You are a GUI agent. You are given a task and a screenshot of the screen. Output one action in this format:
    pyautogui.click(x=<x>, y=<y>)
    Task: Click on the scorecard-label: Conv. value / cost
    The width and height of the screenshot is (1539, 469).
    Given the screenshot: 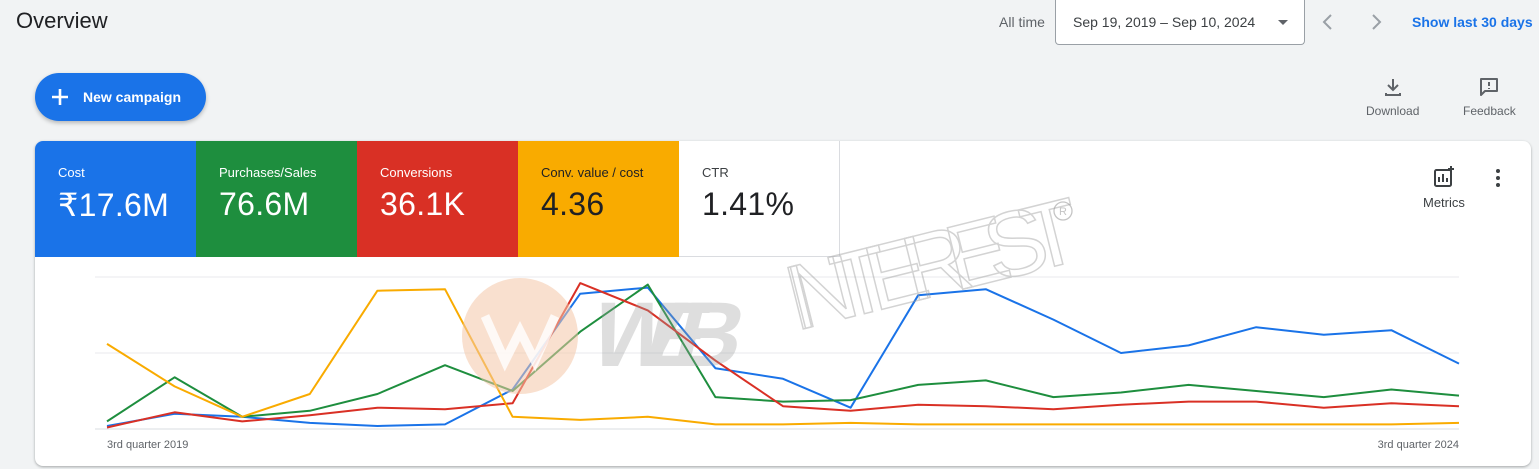 What is the action you would take?
    pyautogui.click(x=592, y=172)
    